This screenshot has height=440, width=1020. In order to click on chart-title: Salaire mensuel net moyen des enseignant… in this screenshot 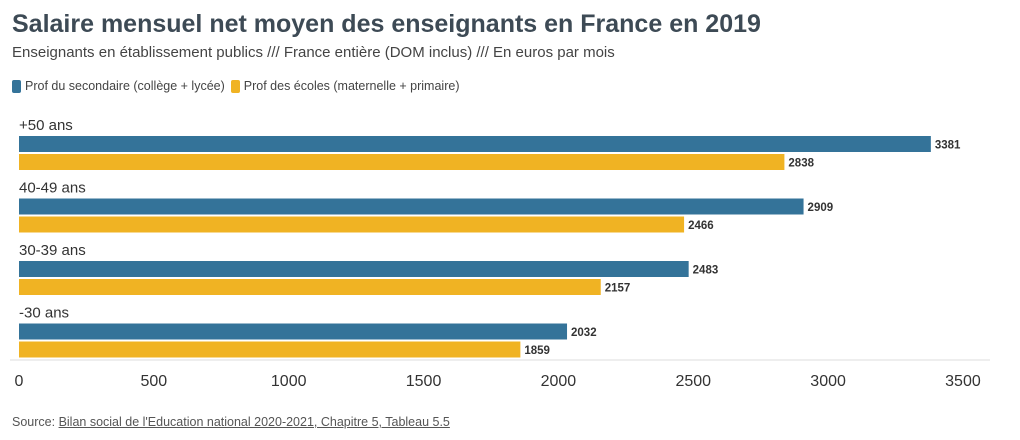, I will do `click(386, 24)`.